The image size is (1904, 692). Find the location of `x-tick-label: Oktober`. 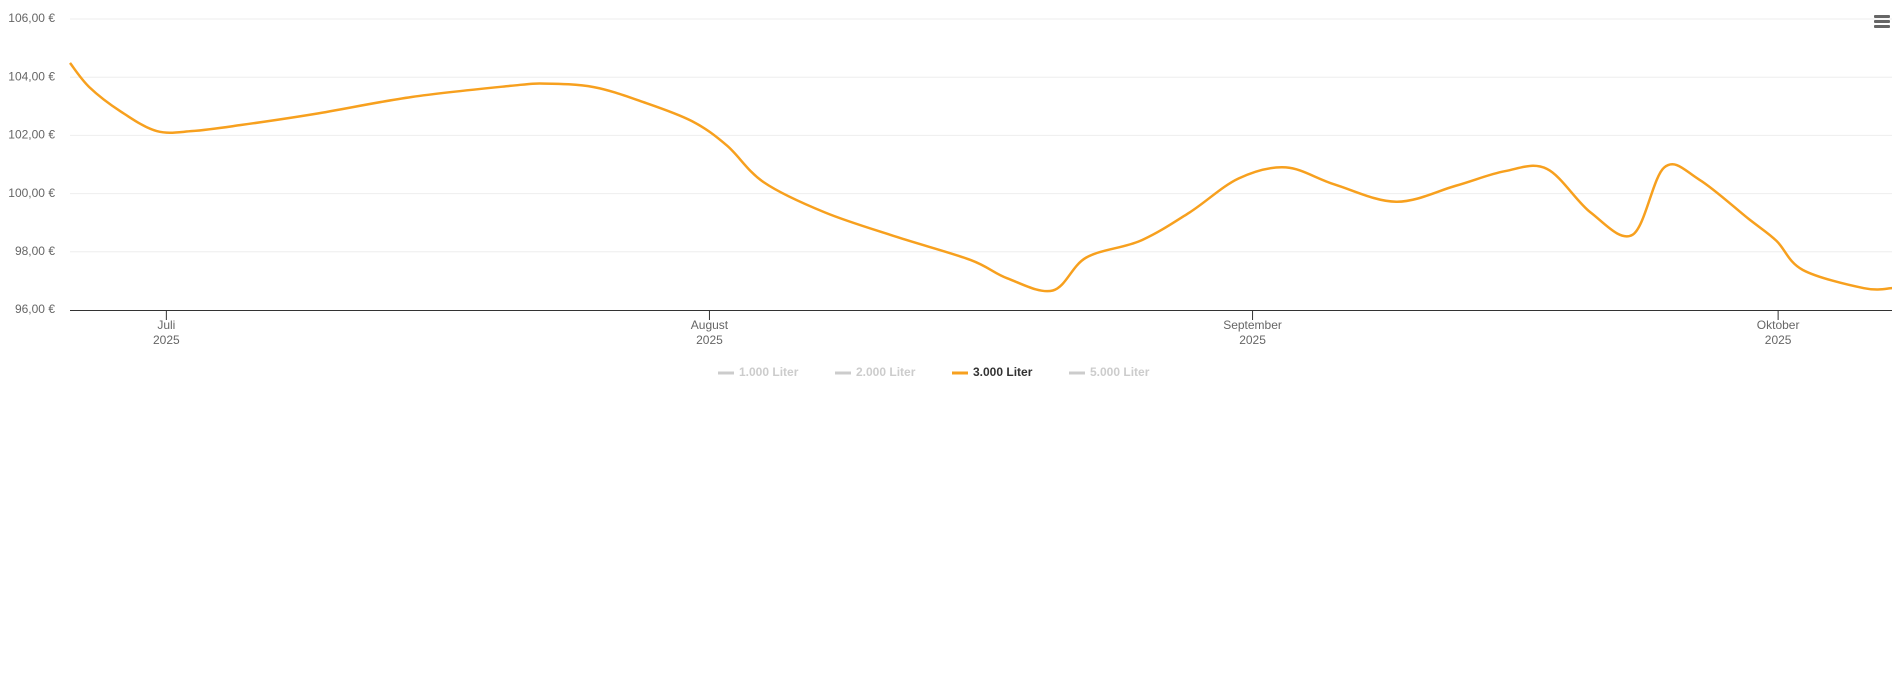

x-tick-label: Oktober is located at coordinates (1778, 325).